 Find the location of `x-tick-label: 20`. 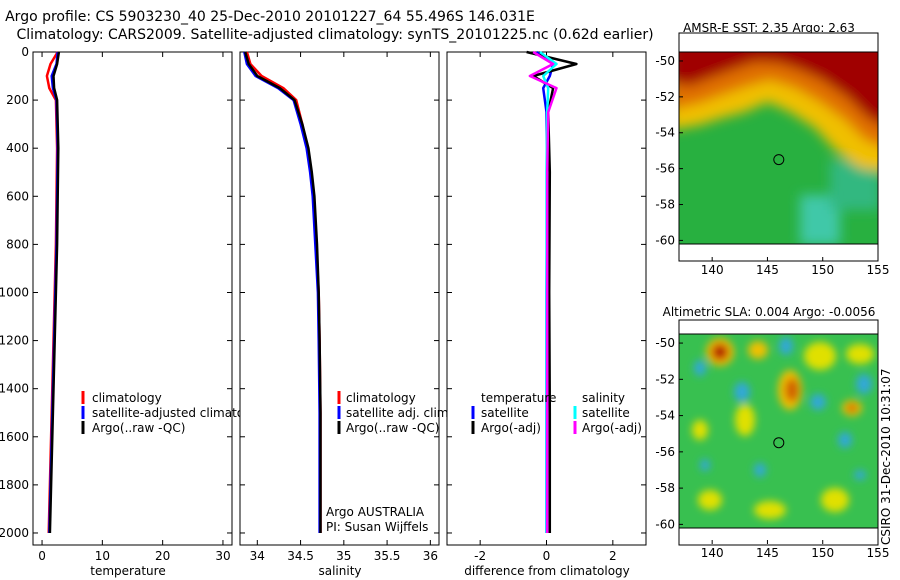

x-tick-label: 20 is located at coordinates (162, 556).